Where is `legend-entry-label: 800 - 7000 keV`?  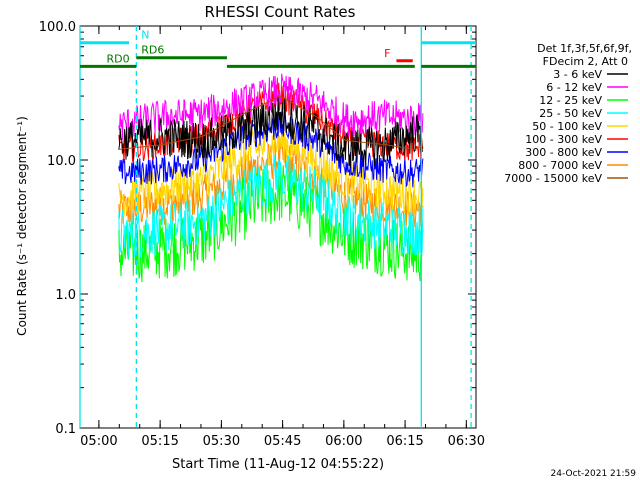 legend-entry-label: 800 - 7000 keV is located at coordinates (560, 165).